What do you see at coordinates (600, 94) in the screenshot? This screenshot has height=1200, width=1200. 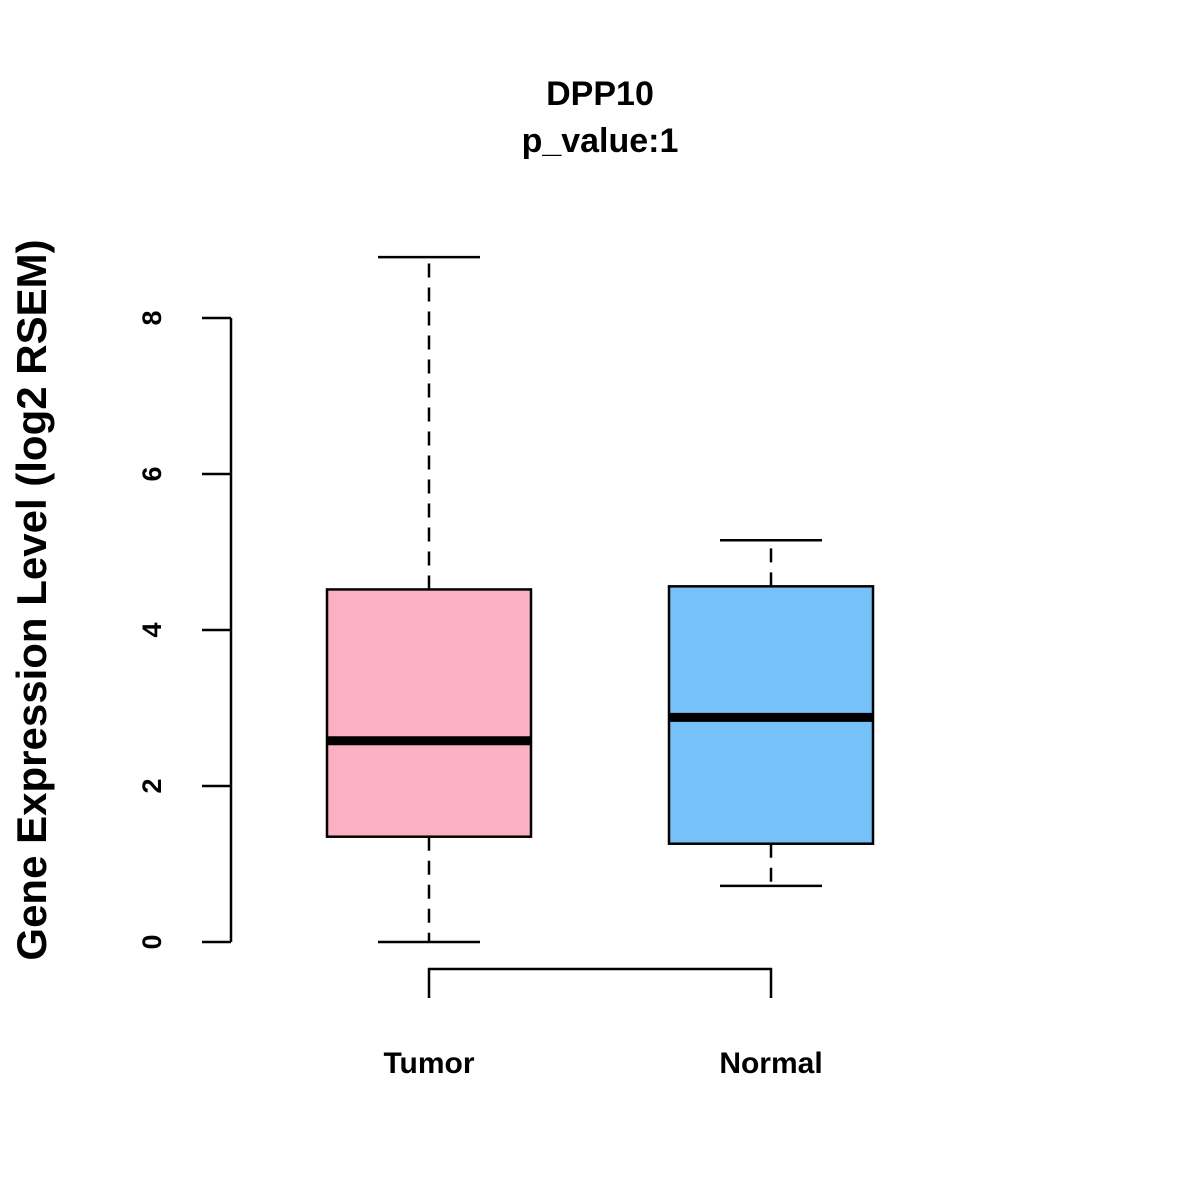 I see `chart-title: DPP10` at bounding box center [600, 94].